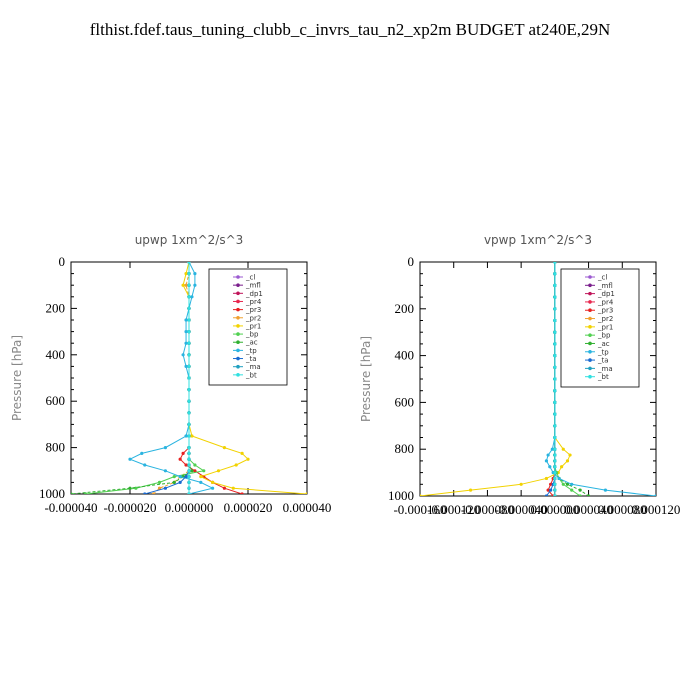 This screenshot has width=700, height=700. Describe the element at coordinates (605, 327) in the screenshot. I see `legend-label: _pr1` at that location.